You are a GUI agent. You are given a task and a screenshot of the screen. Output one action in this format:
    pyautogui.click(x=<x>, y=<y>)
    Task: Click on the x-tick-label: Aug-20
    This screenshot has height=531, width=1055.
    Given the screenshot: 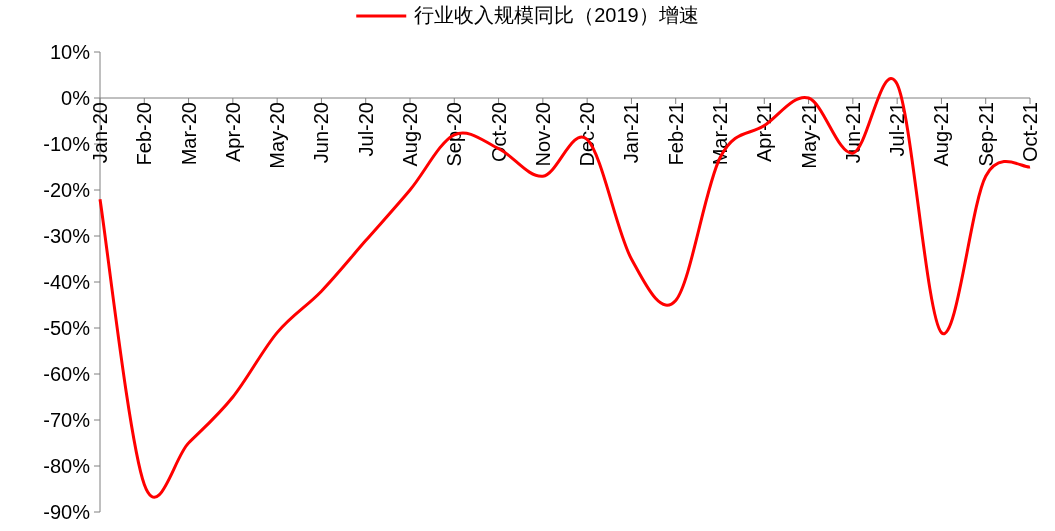 What is the action you would take?
    pyautogui.click(x=410, y=134)
    